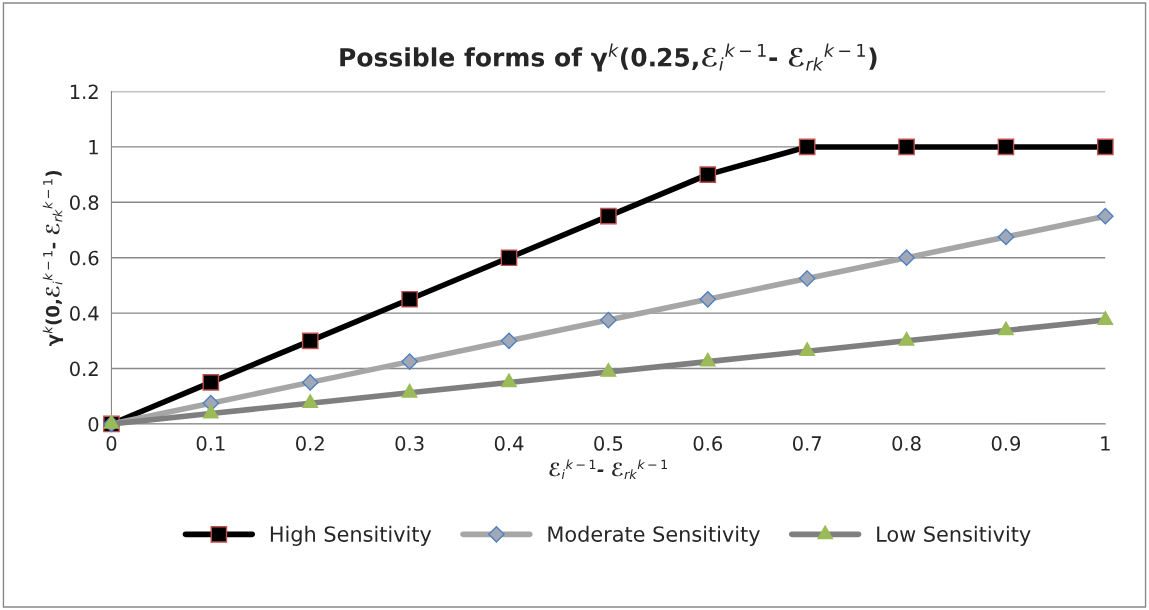  Describe the element at coordinates (954, 535) in the screenshot. I see `legend-label: Low Sensitivity` at that location.